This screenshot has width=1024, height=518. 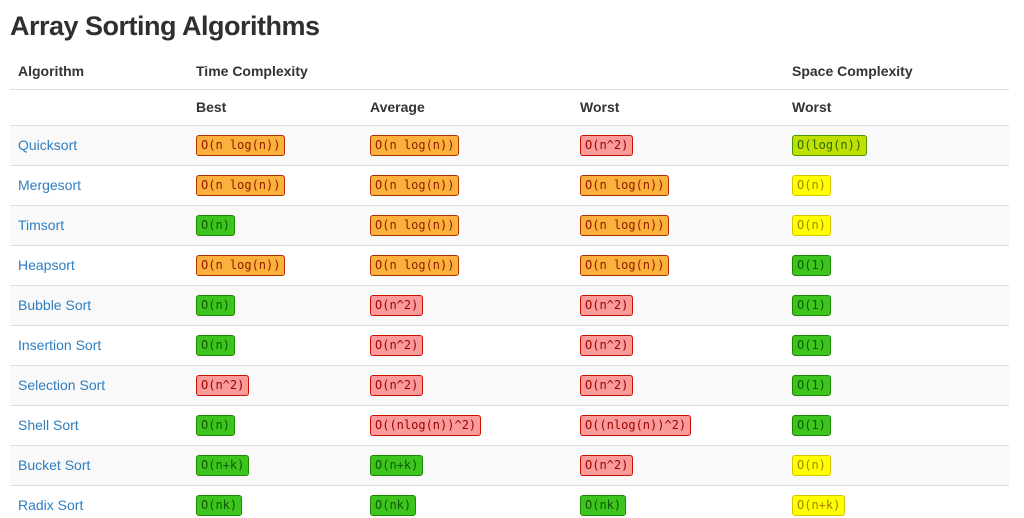 What do you see at coordinates (223, 385) in the screenshot?
I see `complexity-badge-best: O(n^2)` at bounding box center [223, 385].